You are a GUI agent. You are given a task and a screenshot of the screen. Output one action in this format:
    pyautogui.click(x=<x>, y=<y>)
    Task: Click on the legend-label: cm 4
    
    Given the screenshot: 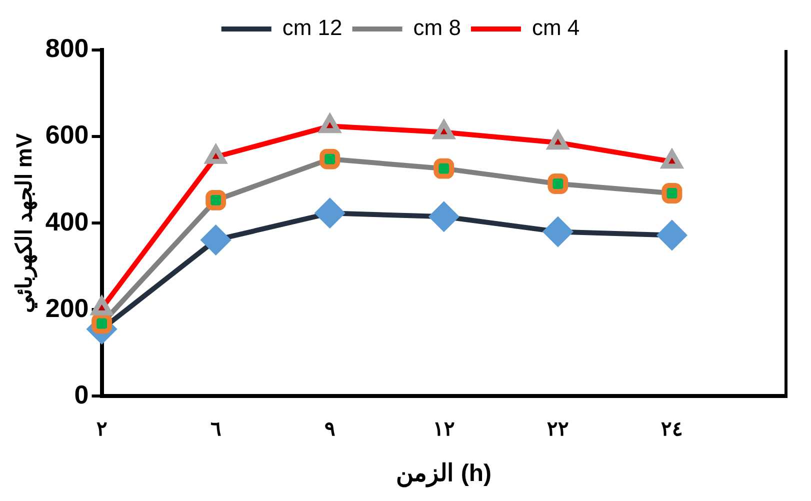 What is the action you would take?
    pyautogui.click(x=556, y=27)
    